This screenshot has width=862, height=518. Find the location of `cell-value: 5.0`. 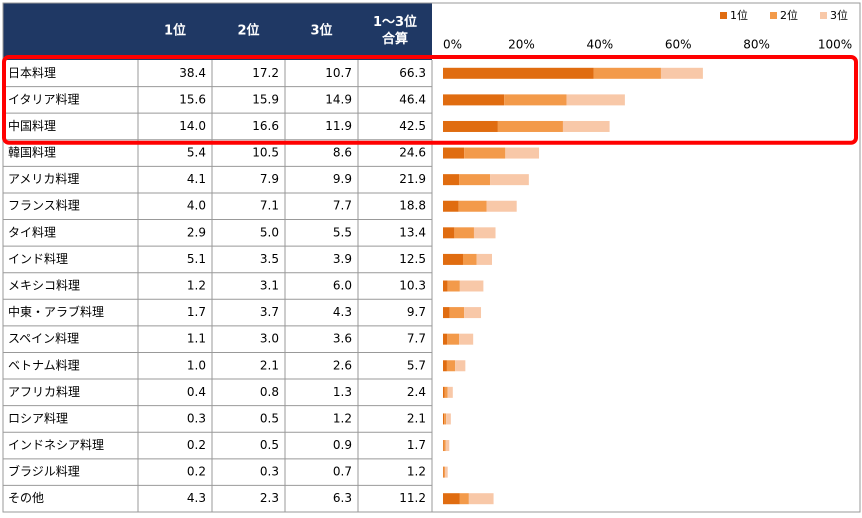

cell-value: 5.0 is located at coordinates (269, 232).